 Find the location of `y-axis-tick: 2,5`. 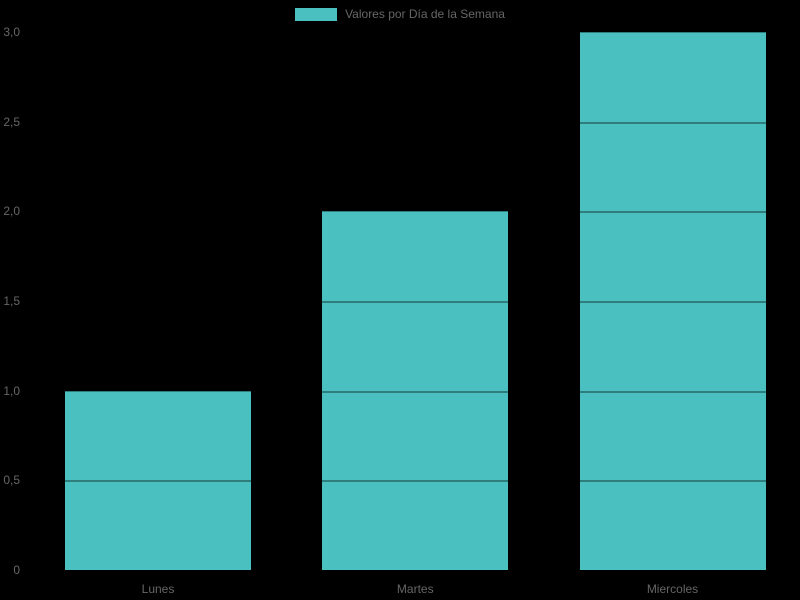

y-axis-tick: 2,5 is located at coordinates (11, 121).